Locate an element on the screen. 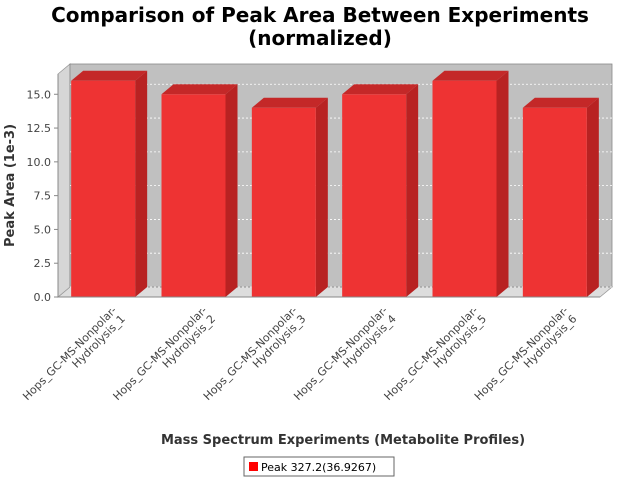 The width and height of the screenshot is (640, 480). legend-swatch is located at coordinates (253, 466).